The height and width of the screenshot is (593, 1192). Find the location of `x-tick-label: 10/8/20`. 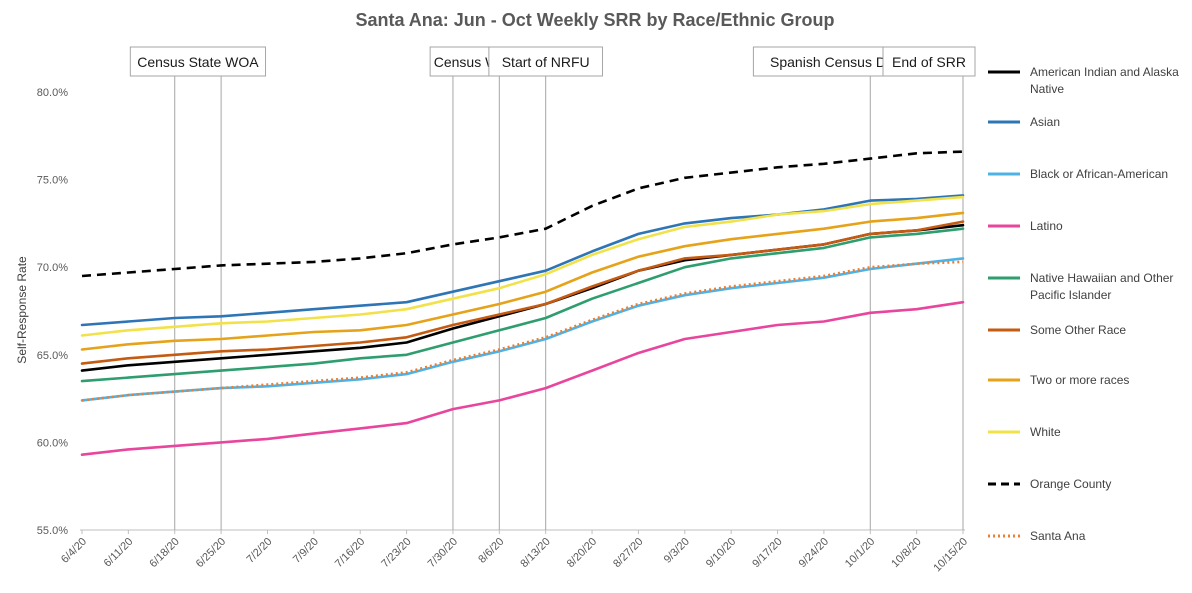

x-tick-label: 10/8/20 is located at coordinates (906, 553).